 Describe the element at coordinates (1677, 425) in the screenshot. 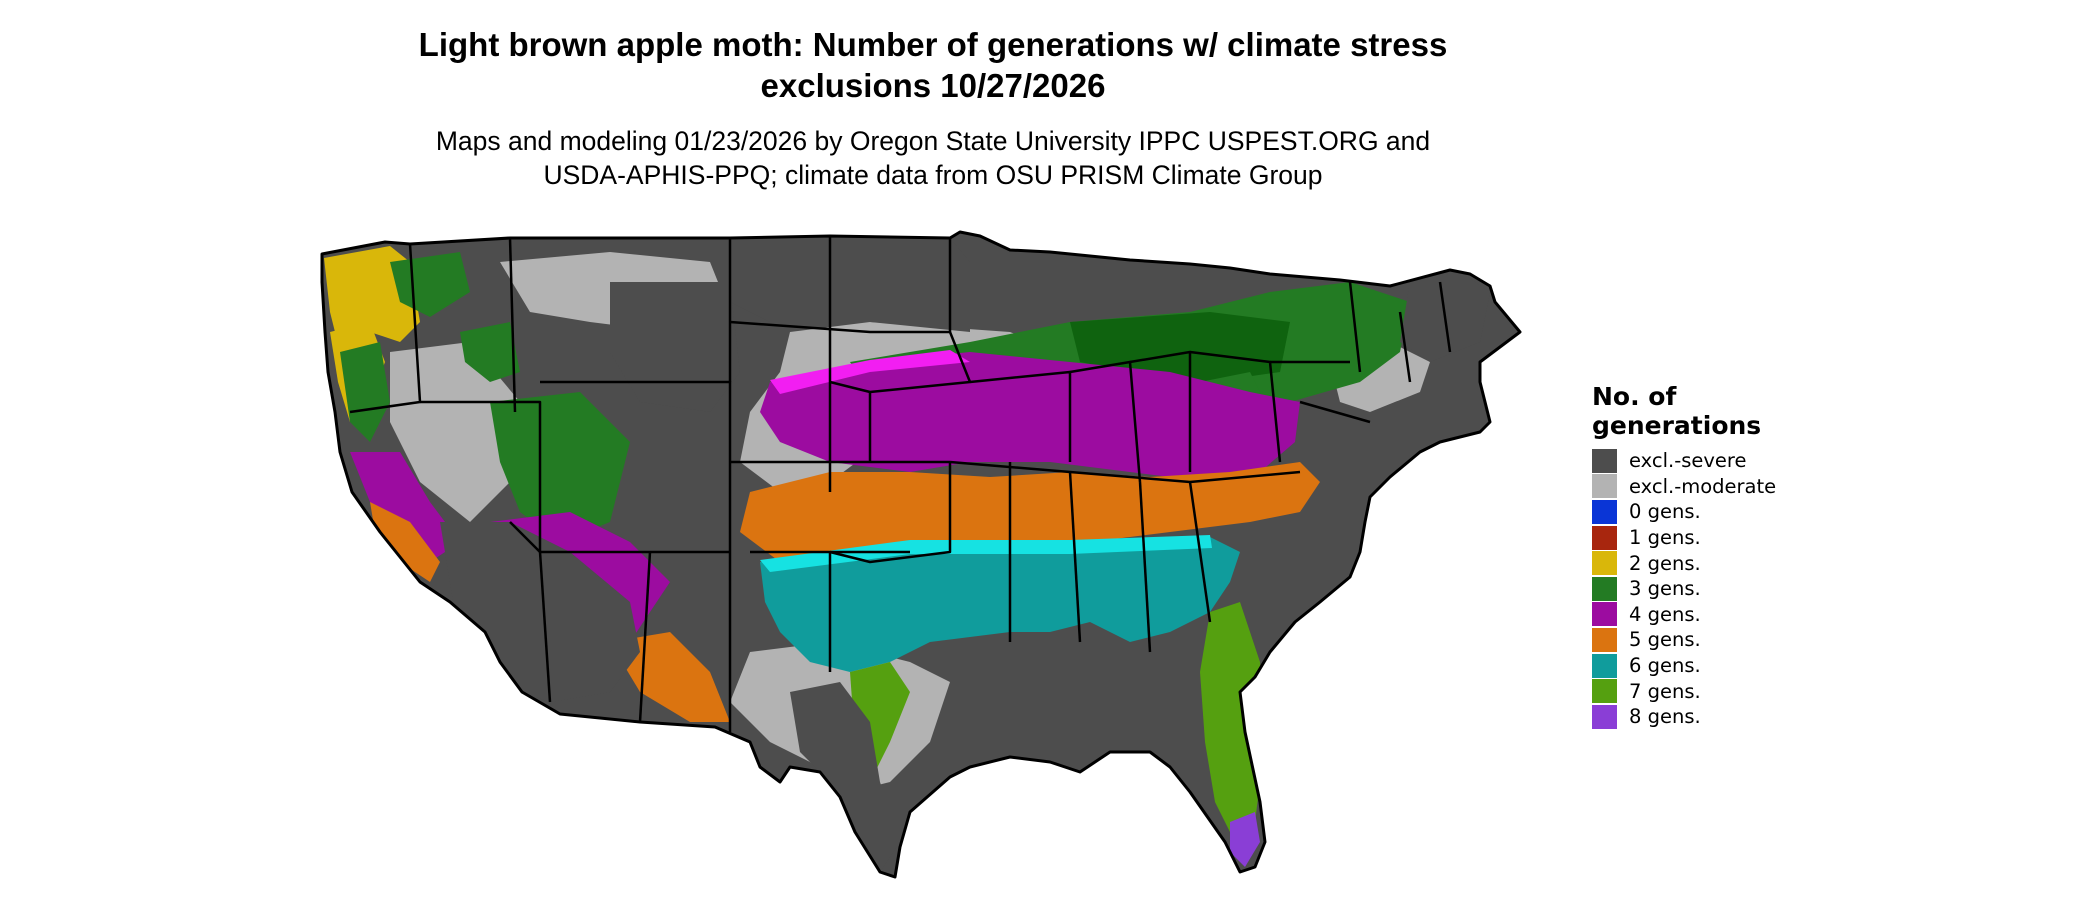

I see `legend-title-line-2: generations` at that location.